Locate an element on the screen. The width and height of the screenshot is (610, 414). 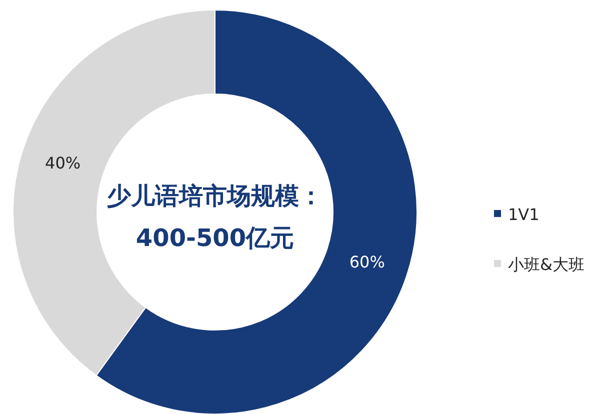
legend-label: 小班&大班 is located at coordinates (546, 264).